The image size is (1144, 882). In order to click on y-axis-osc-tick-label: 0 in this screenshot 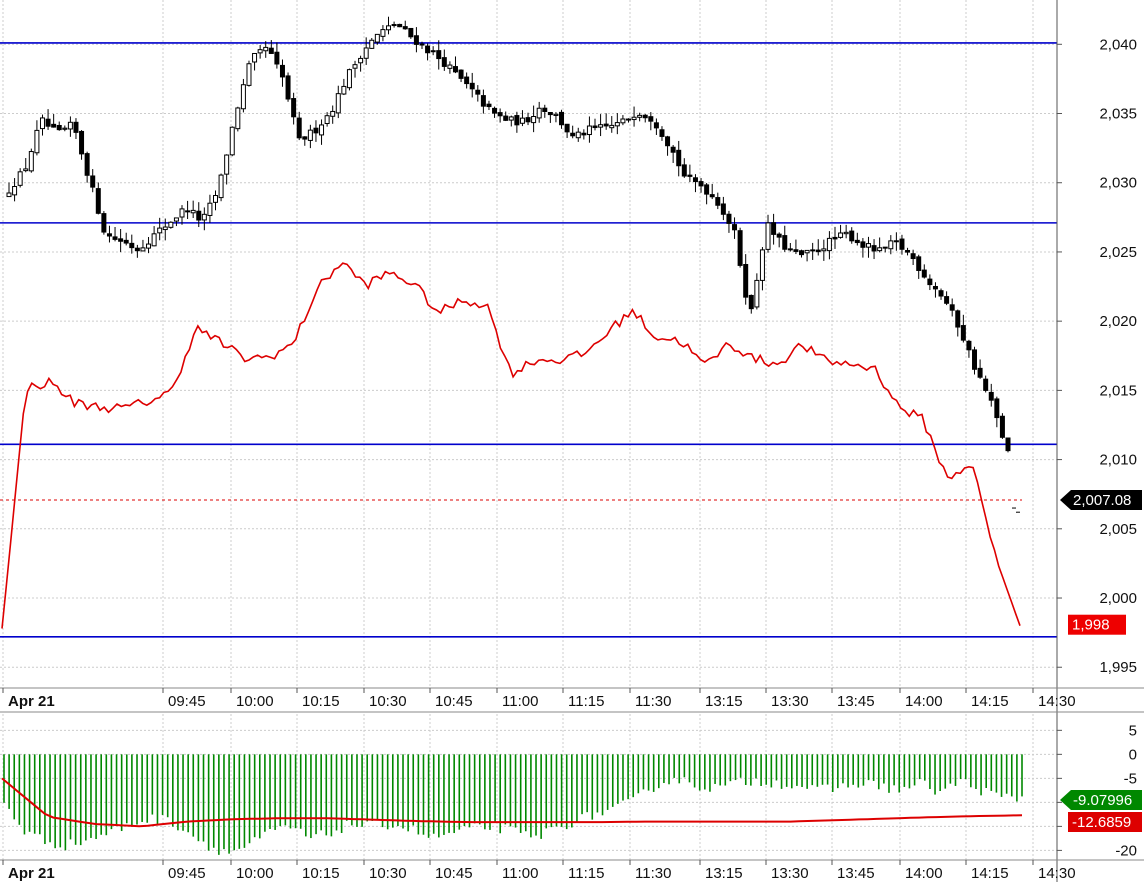, I will do `click(1133, 754)`.